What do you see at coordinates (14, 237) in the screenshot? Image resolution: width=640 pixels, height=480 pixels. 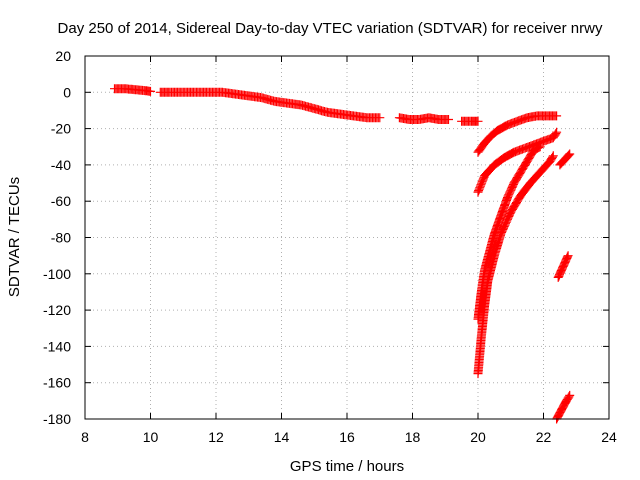 I see `y-axis-label: SDTVAR / TECUs` at bounding box center [14, 237].